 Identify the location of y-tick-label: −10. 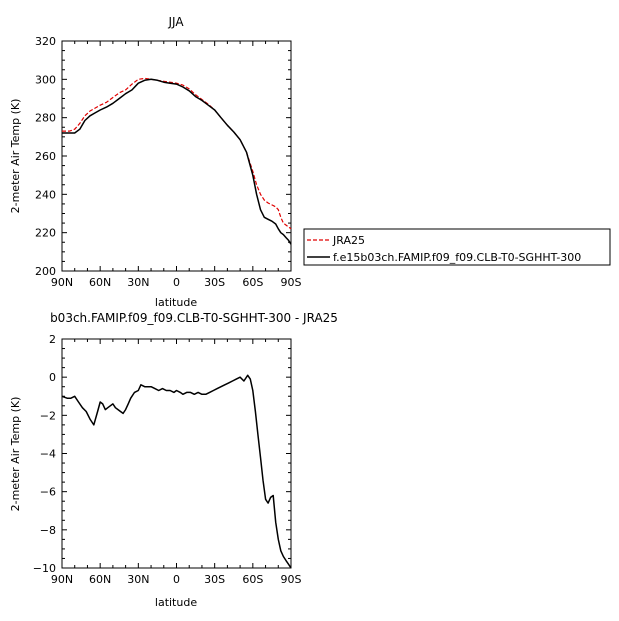
(44, 568).